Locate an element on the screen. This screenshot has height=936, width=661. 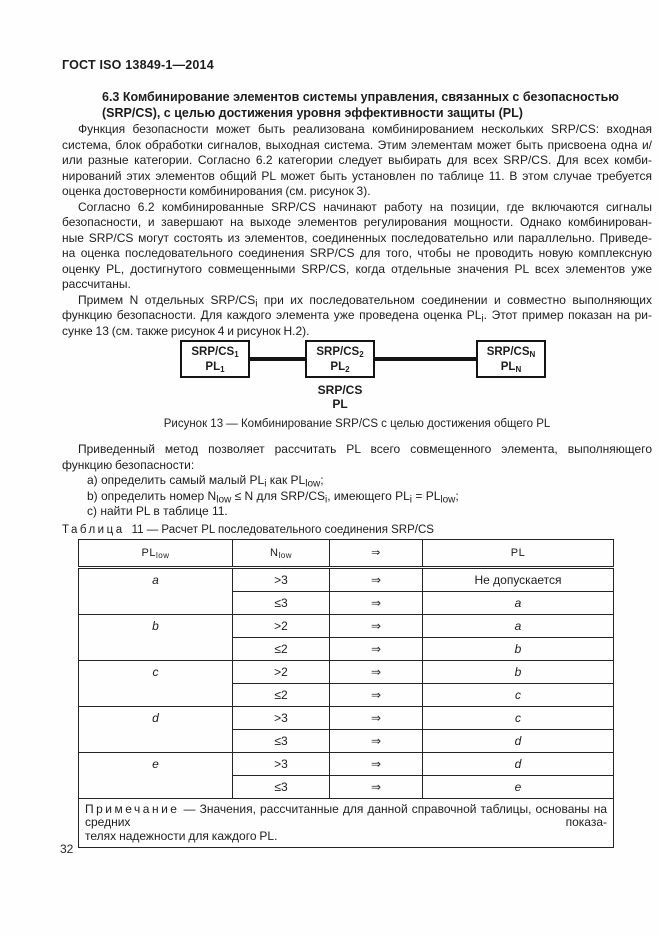
cell-pl-result: a is located at coordinates (518, 625).